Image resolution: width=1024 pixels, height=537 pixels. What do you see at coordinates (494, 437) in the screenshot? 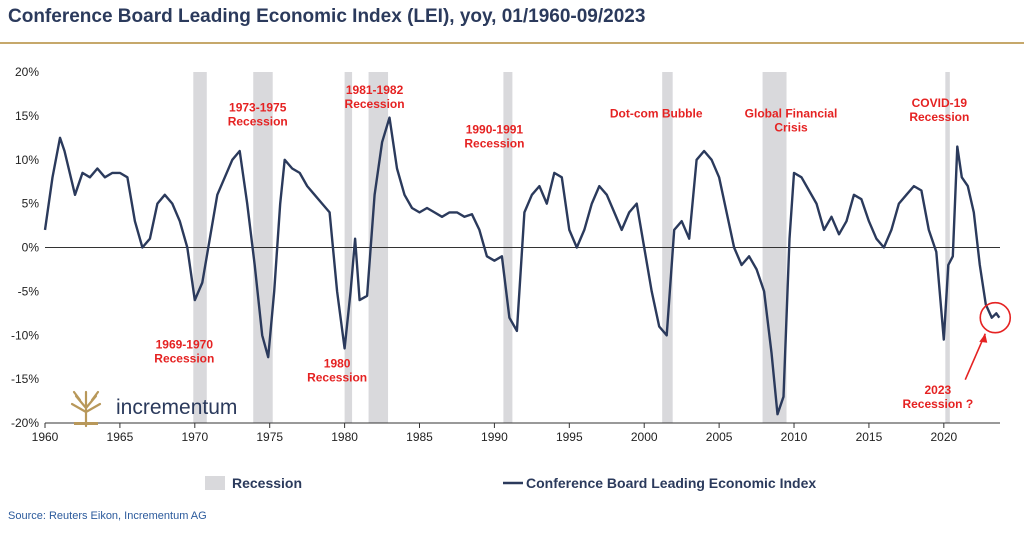
I see `x-tick-label: 1990` at bounding box center [494, 437].